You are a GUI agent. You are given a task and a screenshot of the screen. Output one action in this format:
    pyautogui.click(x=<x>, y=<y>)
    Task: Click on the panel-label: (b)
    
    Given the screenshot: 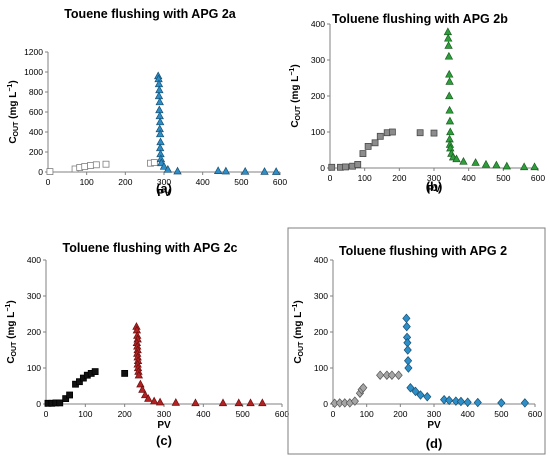 What is the action you would take?
    pyautogui.click(x=434, y=186)
    